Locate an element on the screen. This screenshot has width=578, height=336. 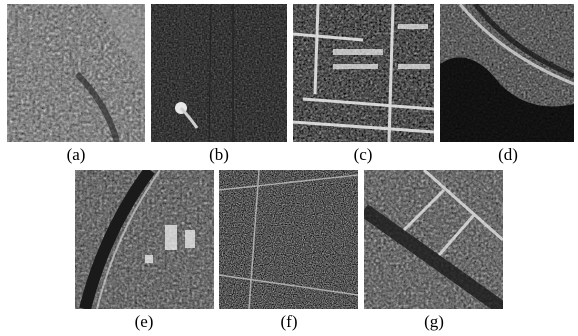
sar-image-c is located at coordinates (363, 73).